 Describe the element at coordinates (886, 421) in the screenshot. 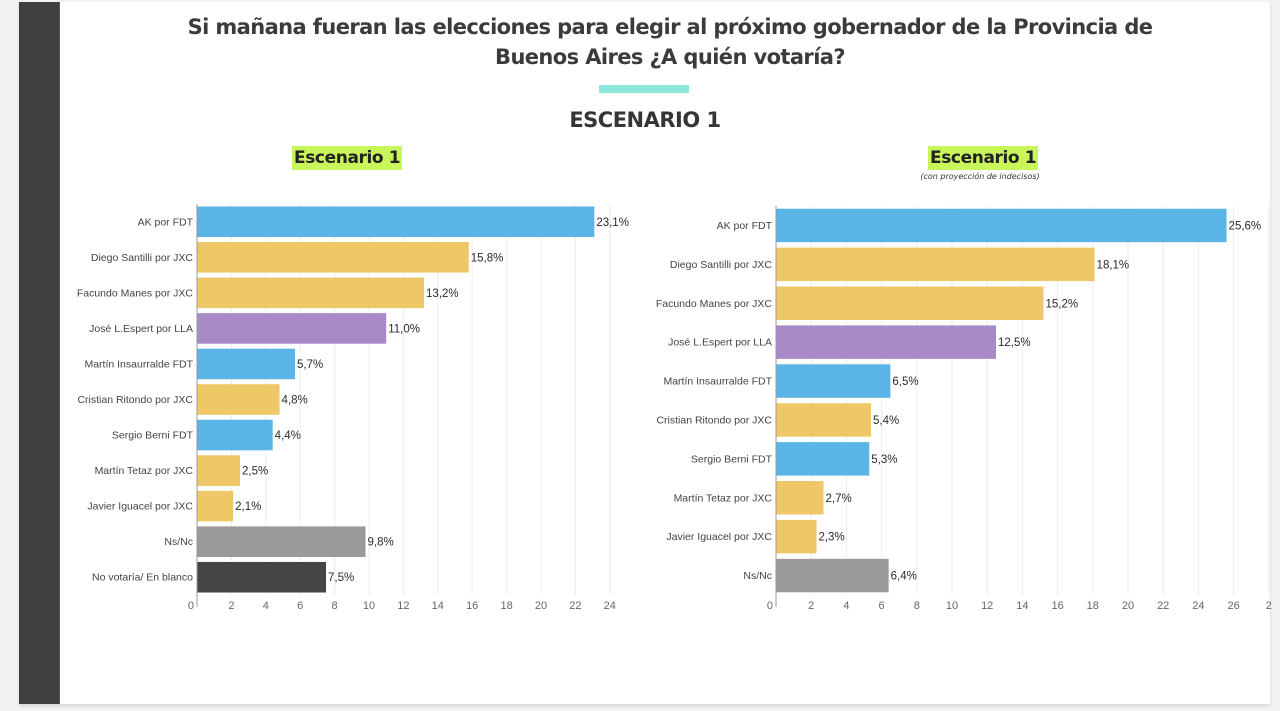

I see `value-label: 5,4%` at that location.